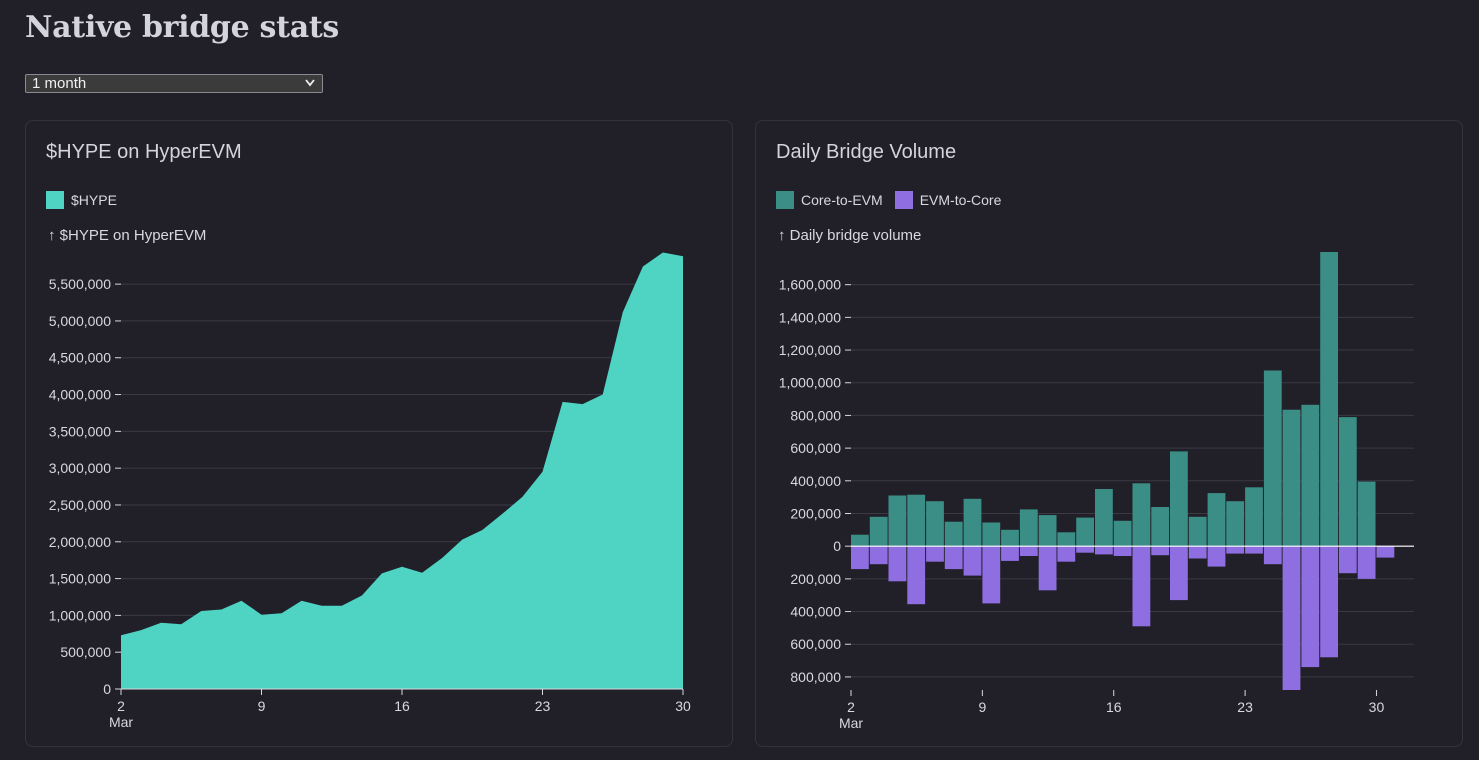 This screenshot has width=1479, height=760. What do you see at coordinates (960, 200) in the screenshot?
I see `legend-label-evm-to-core: EVM-to-Core` at bounding box center [960, 200].